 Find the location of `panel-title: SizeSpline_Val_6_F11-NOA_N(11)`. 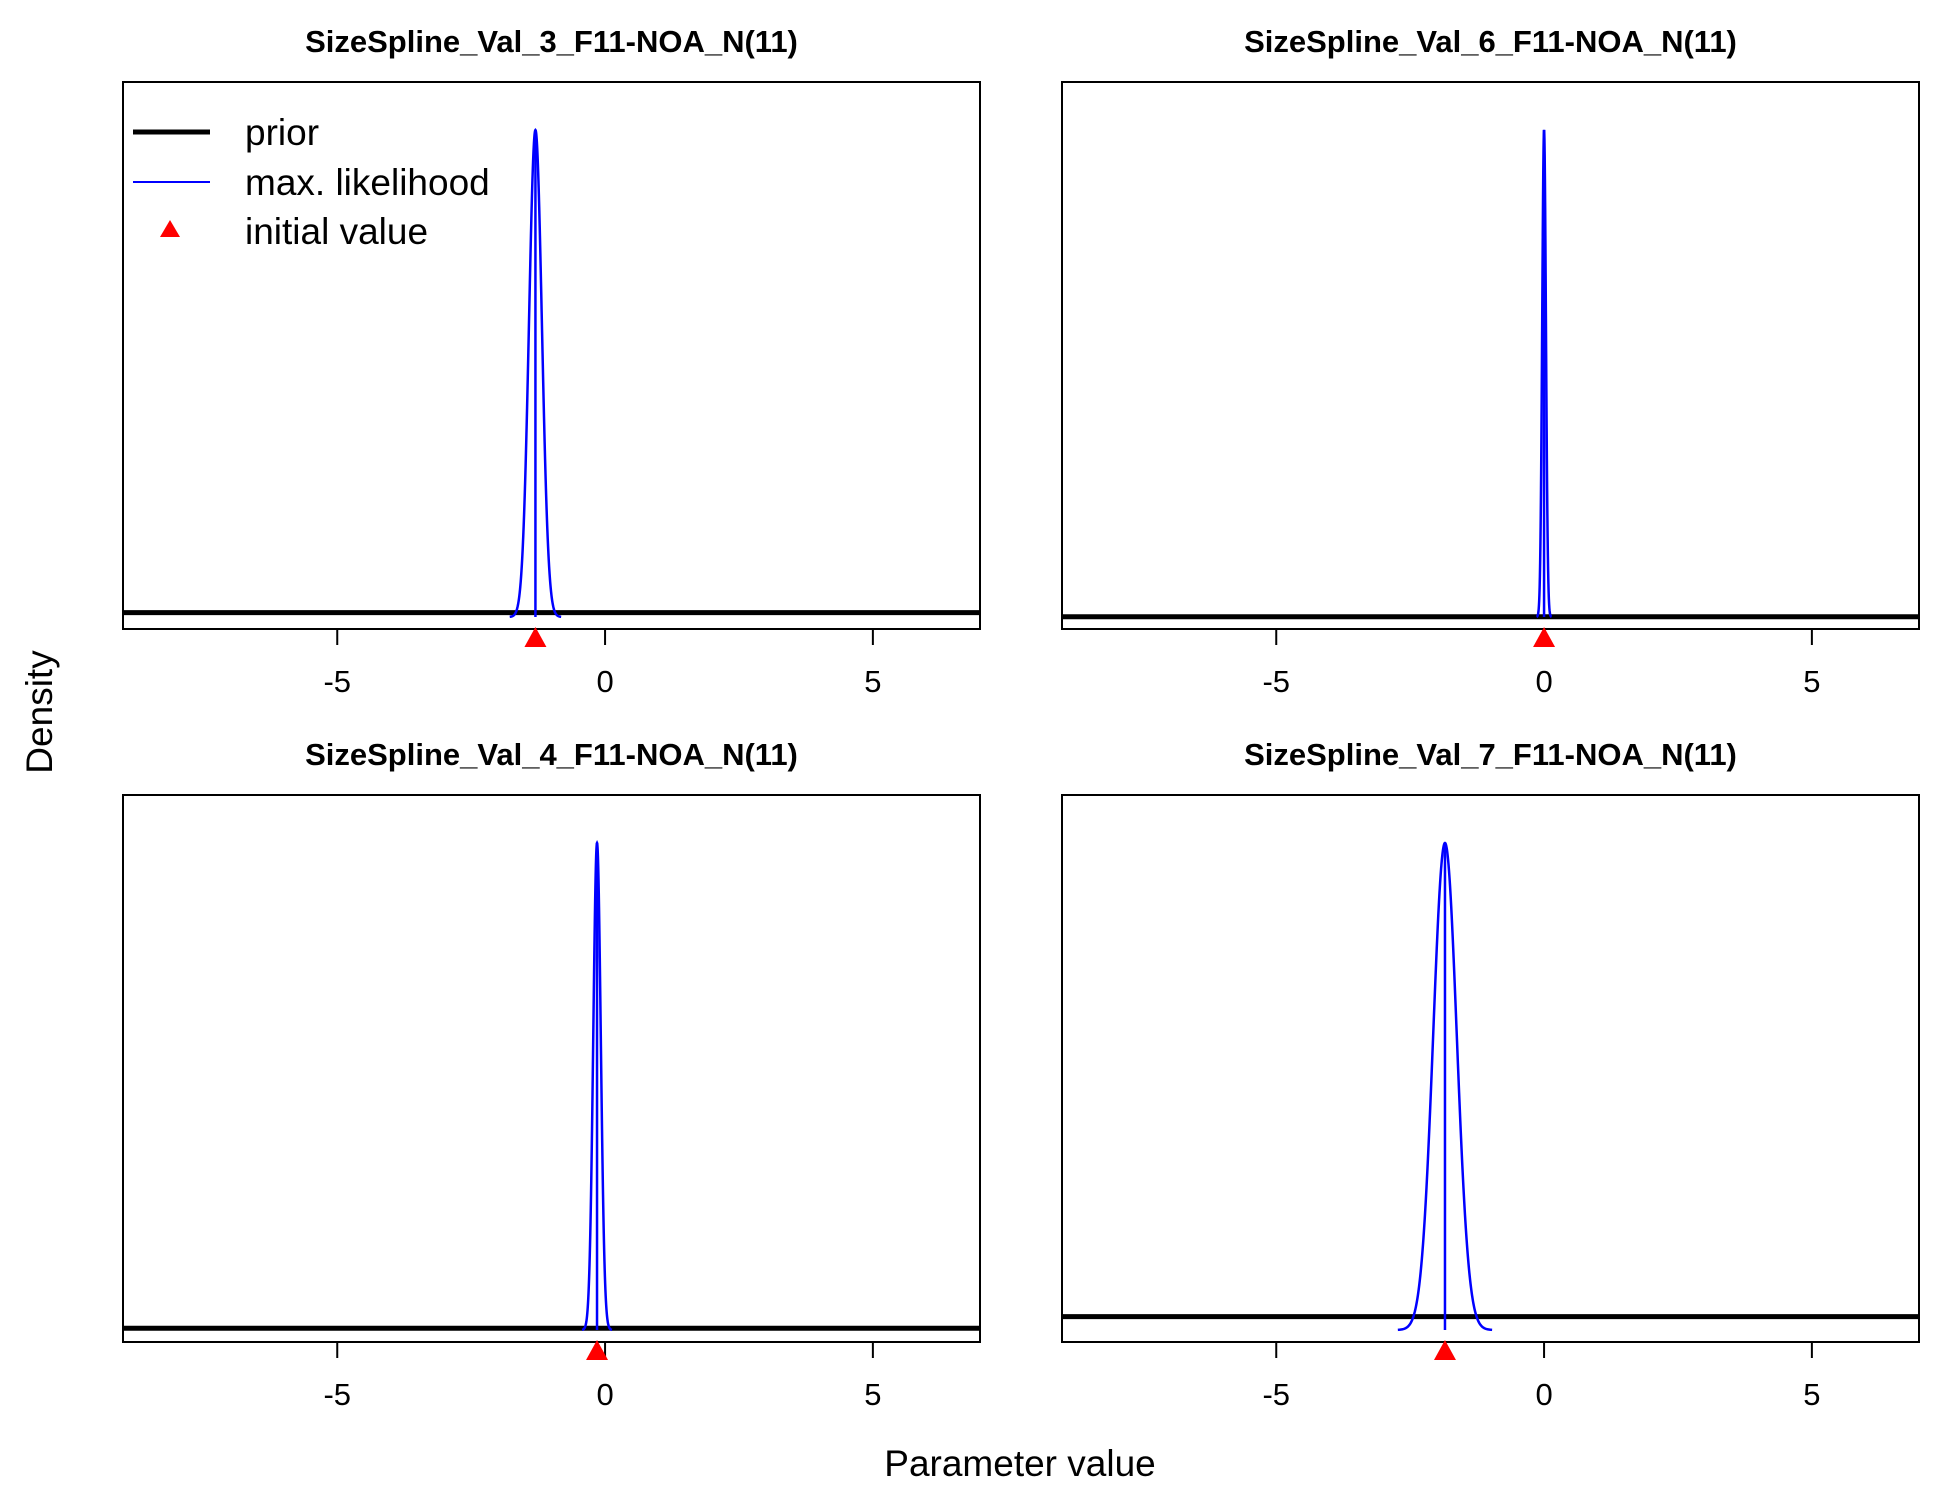

panel-title: SizeSpline_Val_6_F11-NOA_N(11) is located at coordinates (1490, 41).